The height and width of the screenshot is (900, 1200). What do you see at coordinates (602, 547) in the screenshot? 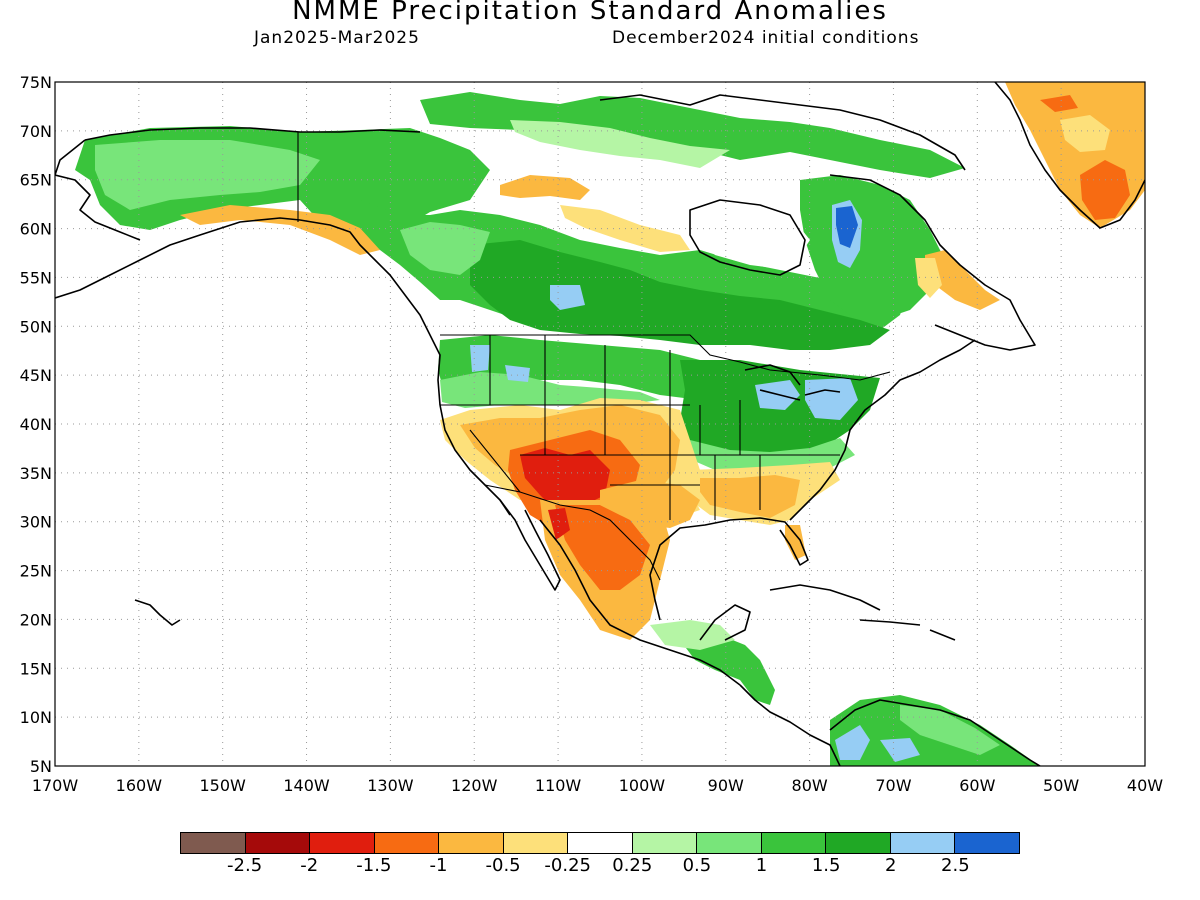
I see `anomaly-mexico-deeporange` at bounding box center [602, 547].